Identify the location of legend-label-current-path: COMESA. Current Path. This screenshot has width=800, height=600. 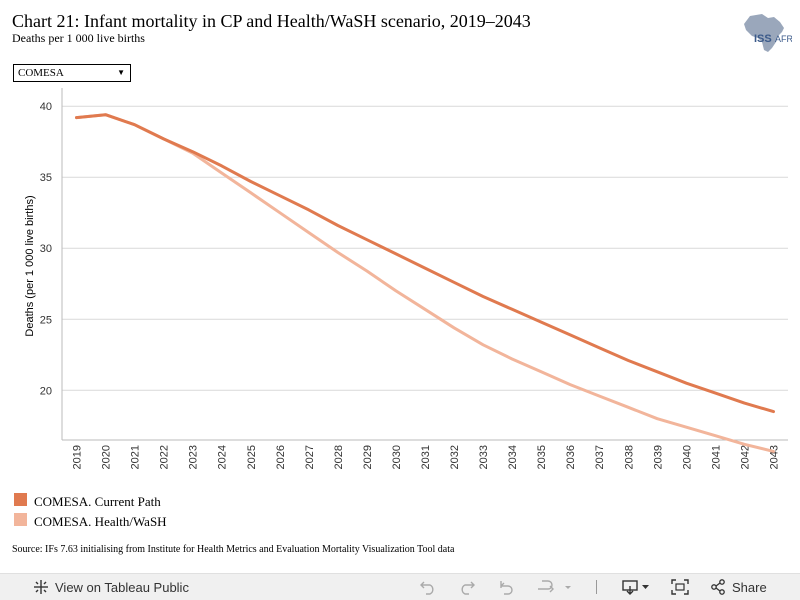
(97, 501).